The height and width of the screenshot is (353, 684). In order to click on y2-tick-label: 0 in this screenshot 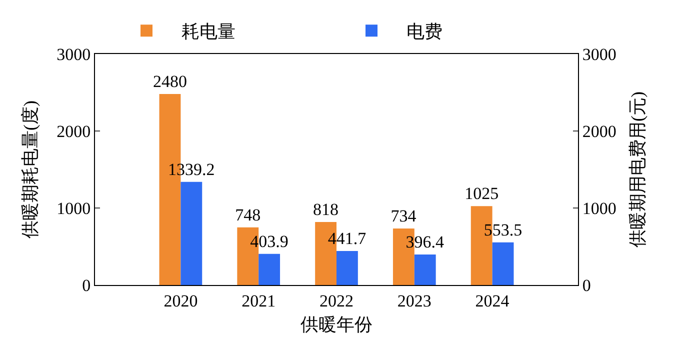, I will do `click(586, 285)`.